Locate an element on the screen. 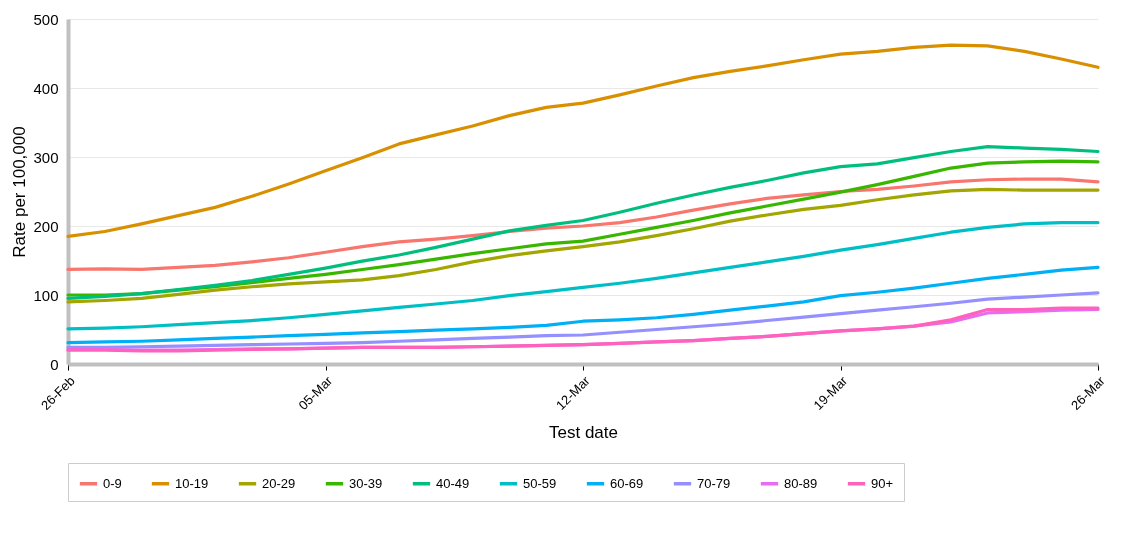 This screenshot has width=1139, height=560. legend-label: 50-59 is located at coordinates (540, 483).